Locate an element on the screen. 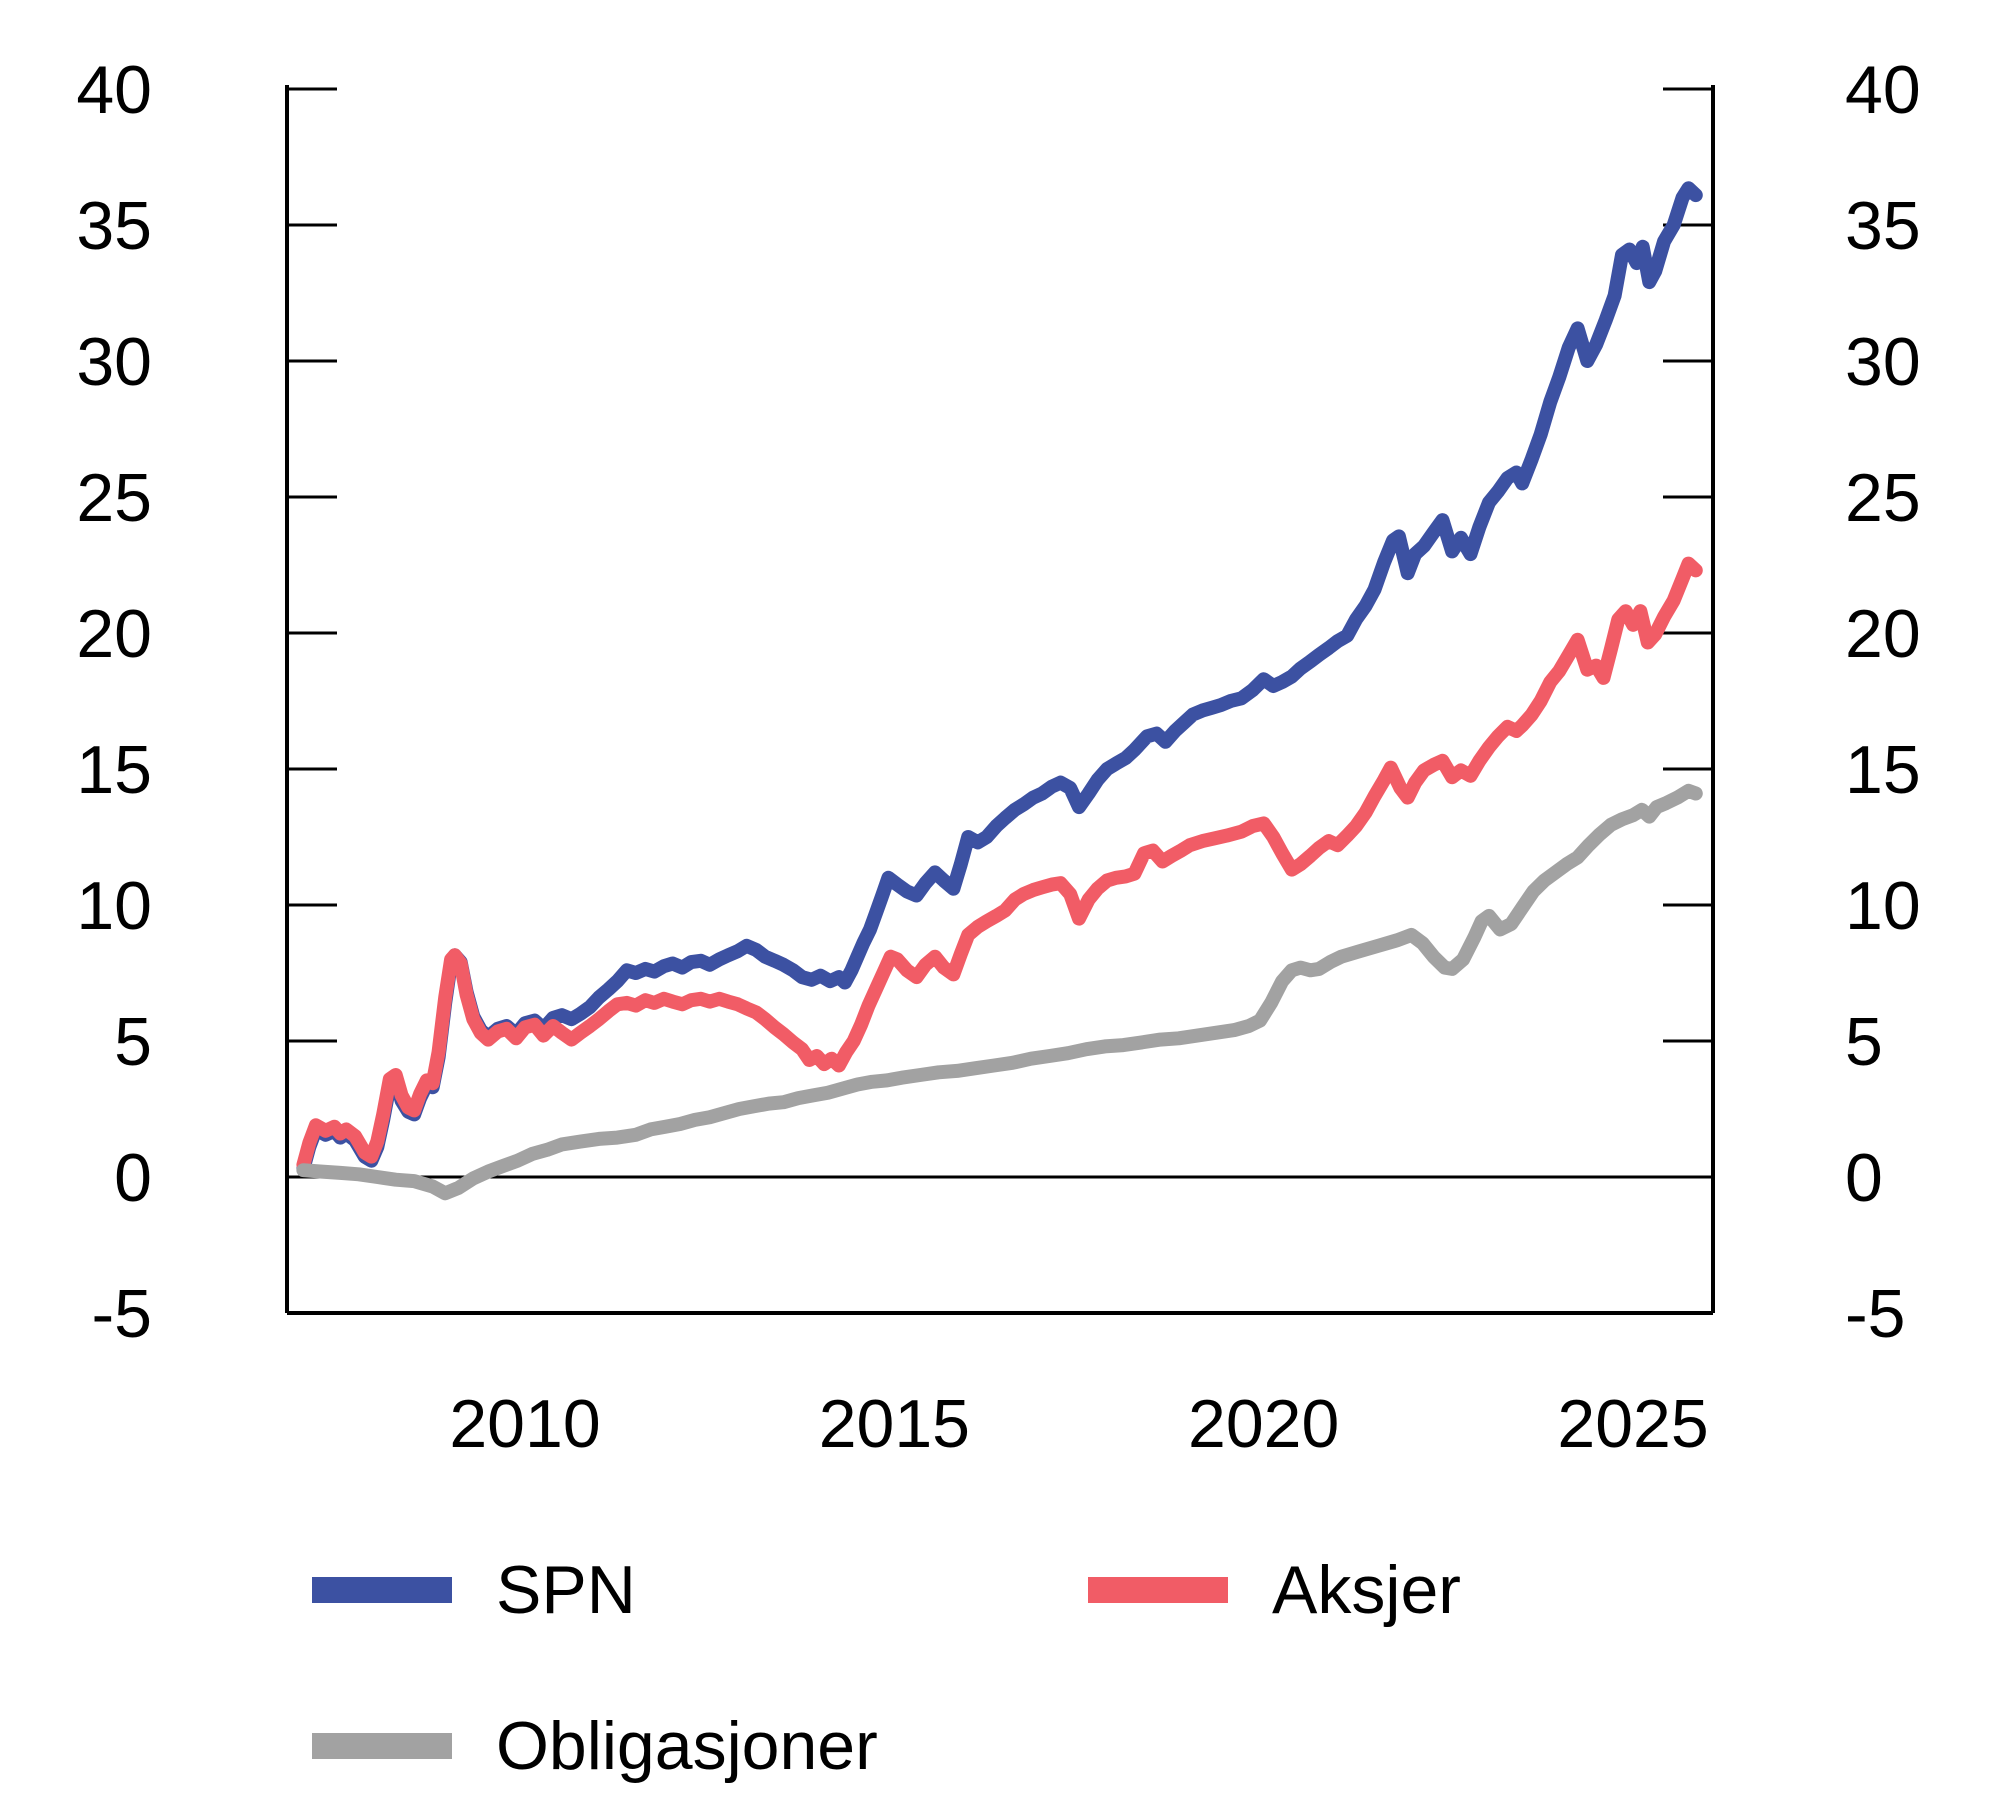  y-axis-tick-label-right: 25 is located at coordinates (1883, 498).